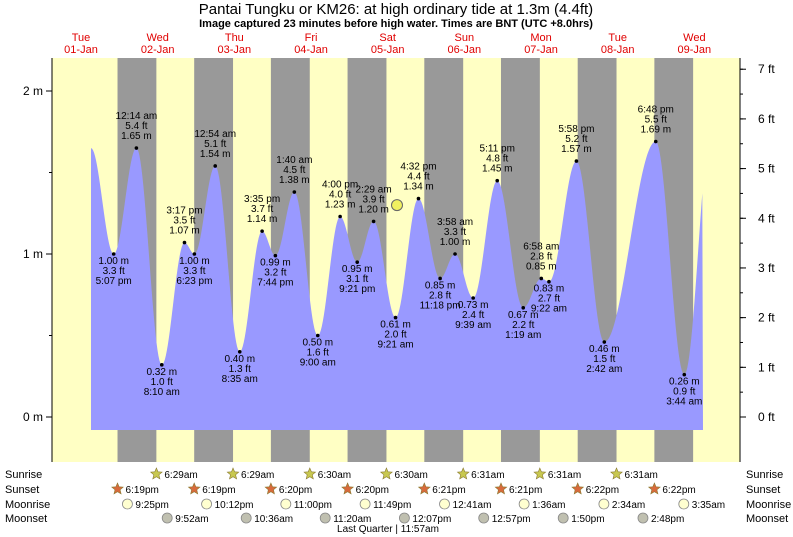  What do you see at coordinates (523, 325) in the screenshot?
I see `tide-label: 2.2 ft` at bounding box center [523, 325].